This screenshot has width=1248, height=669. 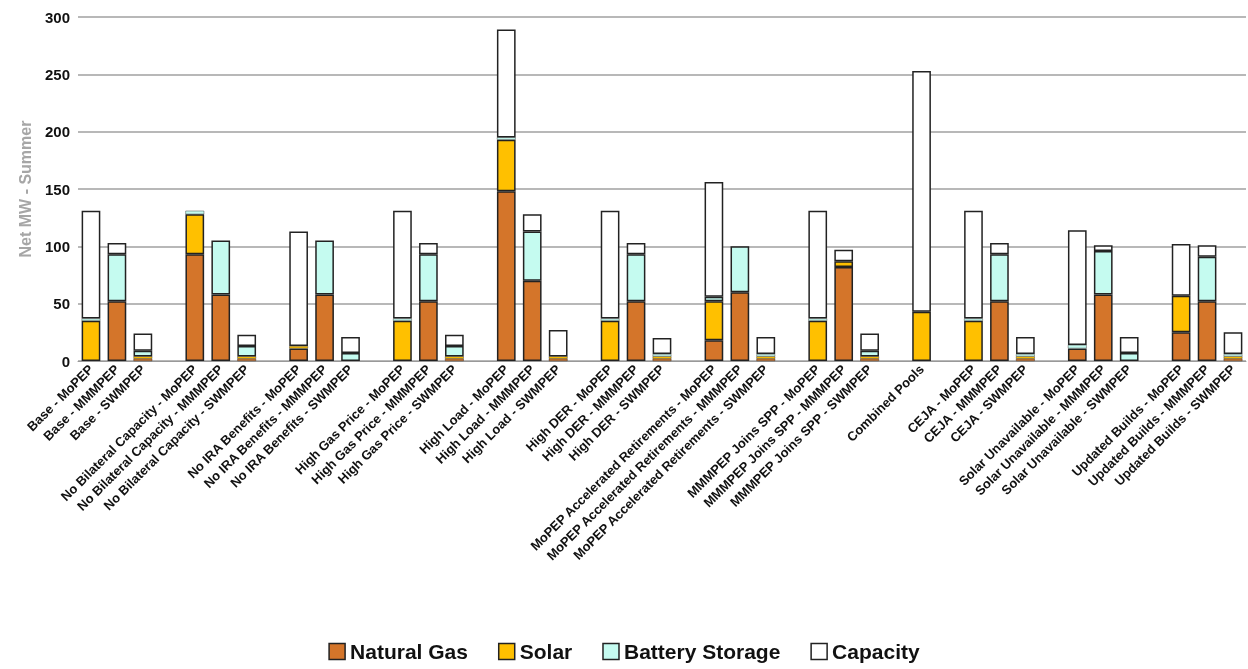 I want to click on y-tick-label: 300, so click(x=57, y=17).